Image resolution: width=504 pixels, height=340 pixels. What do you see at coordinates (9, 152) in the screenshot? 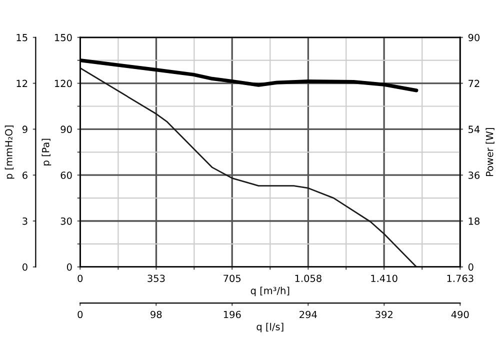
I see `y3-axis-title: p [mmH₂O]` at bounding box center [9, 152].